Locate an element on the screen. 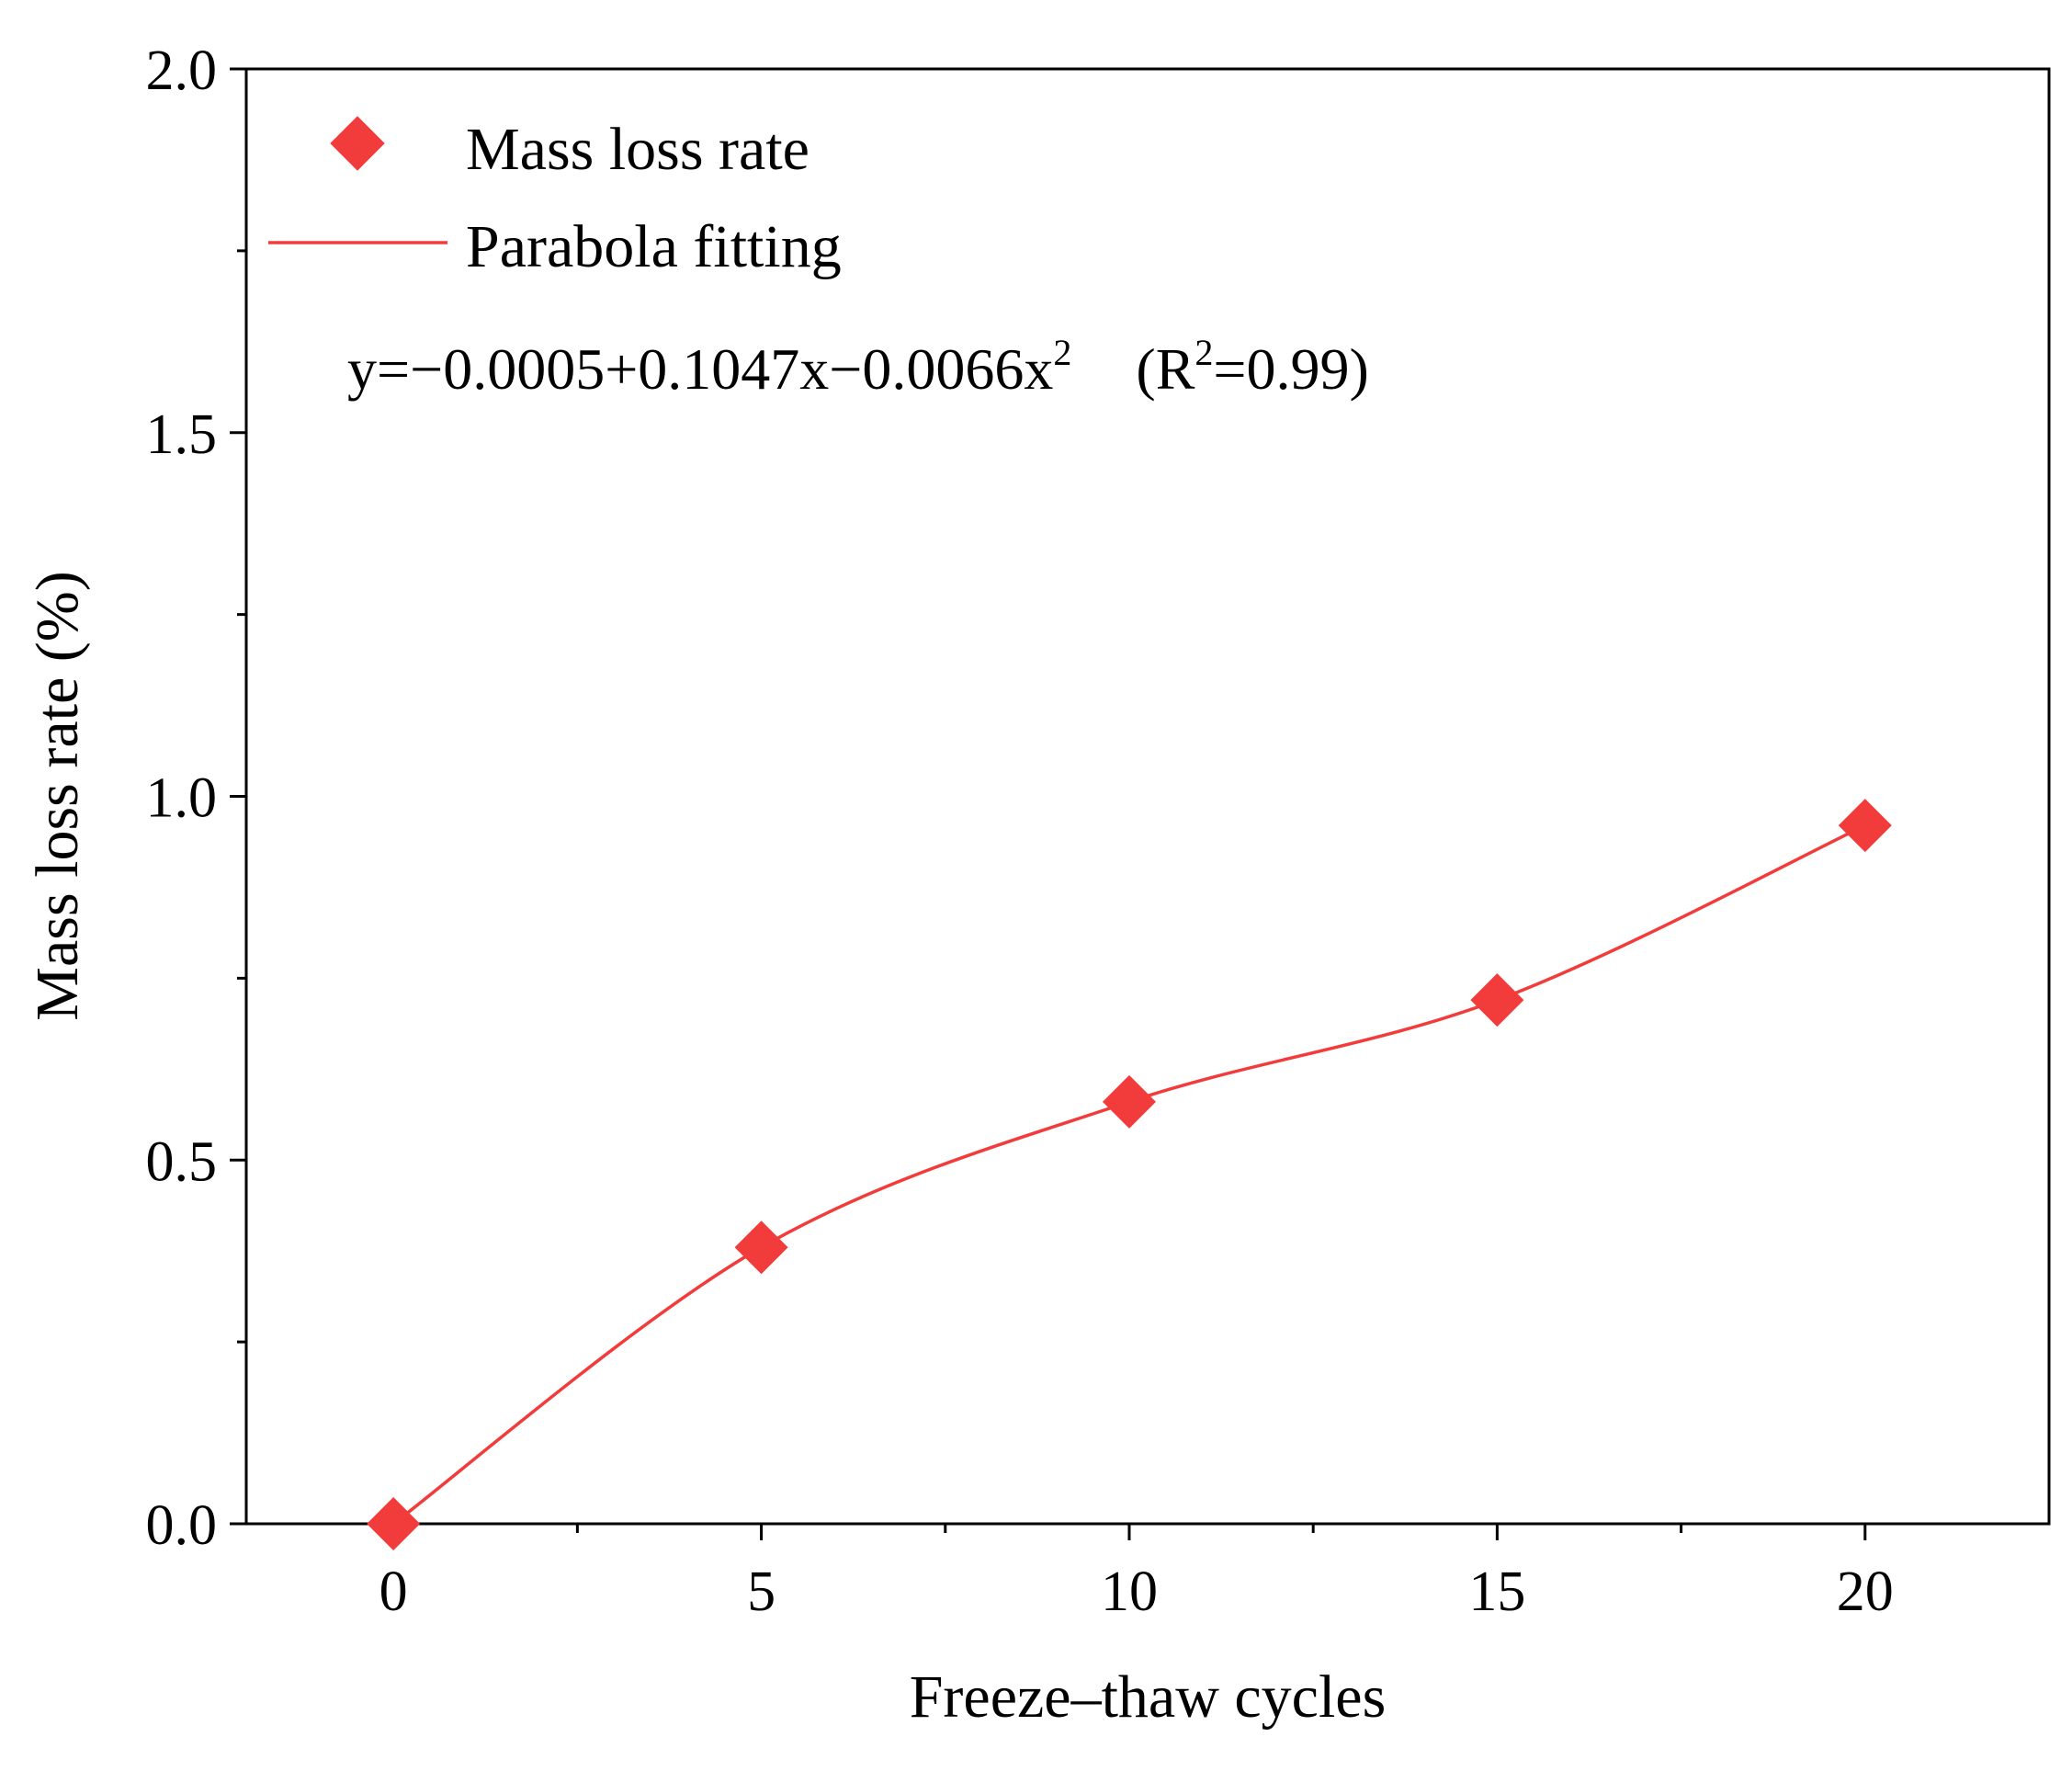 This screenshot has width=2072, height=1771. legend-marker-diamond-icon is located at coordinates (357, 143).